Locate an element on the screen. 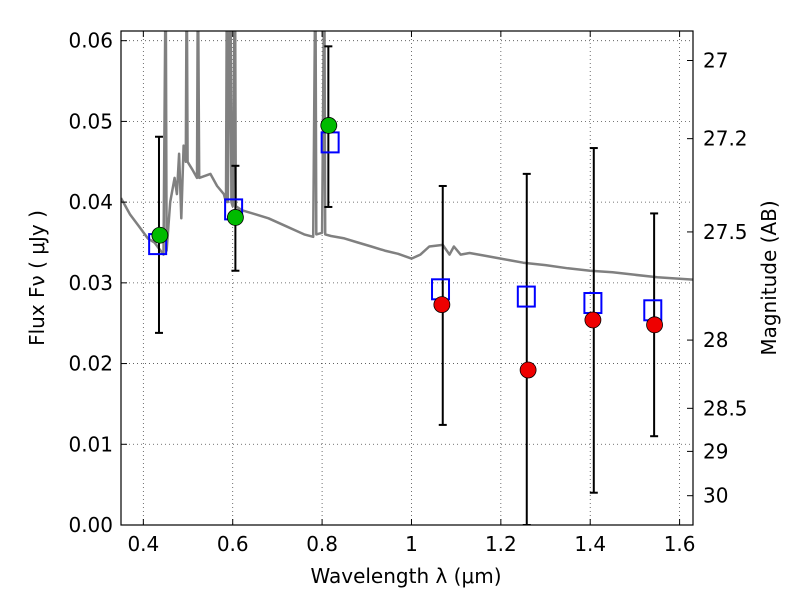  y-tick-label: 0.00 is located at coordinates (90, 525).